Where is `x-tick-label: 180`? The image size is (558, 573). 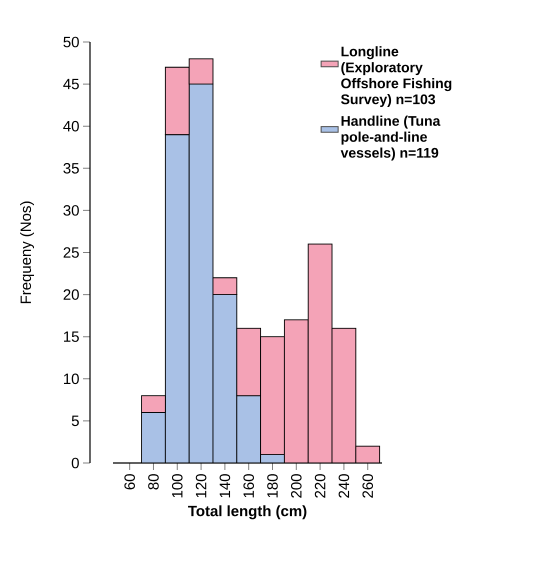 x-tick-label: 180 is located at coordinates (272, 486).